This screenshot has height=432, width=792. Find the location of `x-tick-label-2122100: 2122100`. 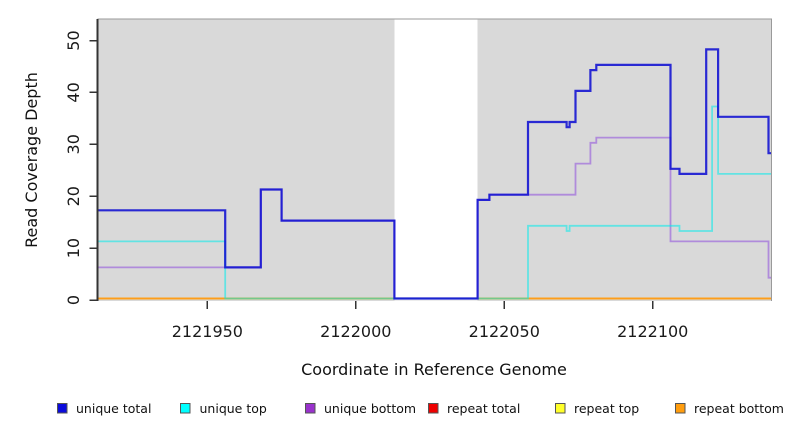

x-tick-label-2122100: 2122100 is located at coordinates (652, 331).